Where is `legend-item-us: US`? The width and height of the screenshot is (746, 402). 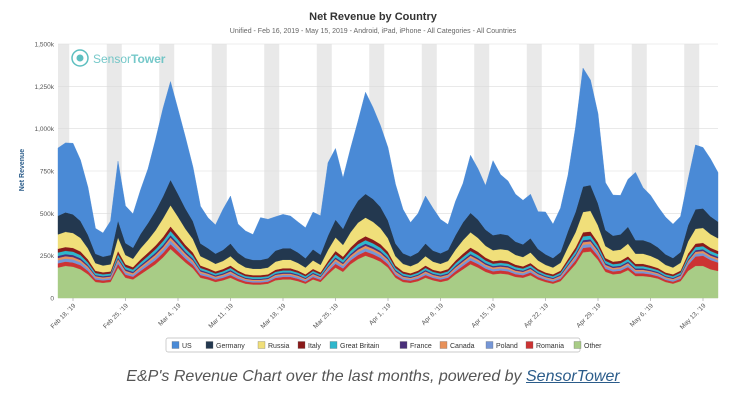
legend-item-us: US is located at coordinates (181, 345).